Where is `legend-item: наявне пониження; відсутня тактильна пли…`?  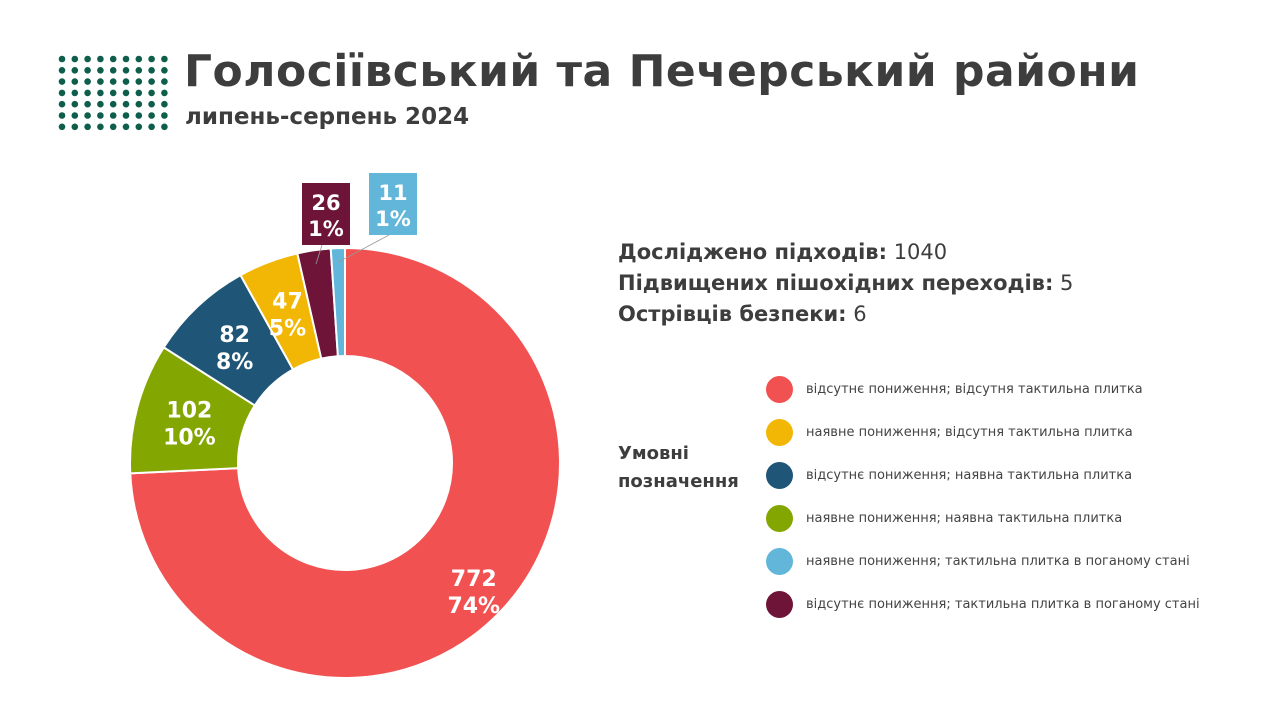
legend-item: наявне пониження; відсутня тактильна пли… is located at coordinates (983, 432).